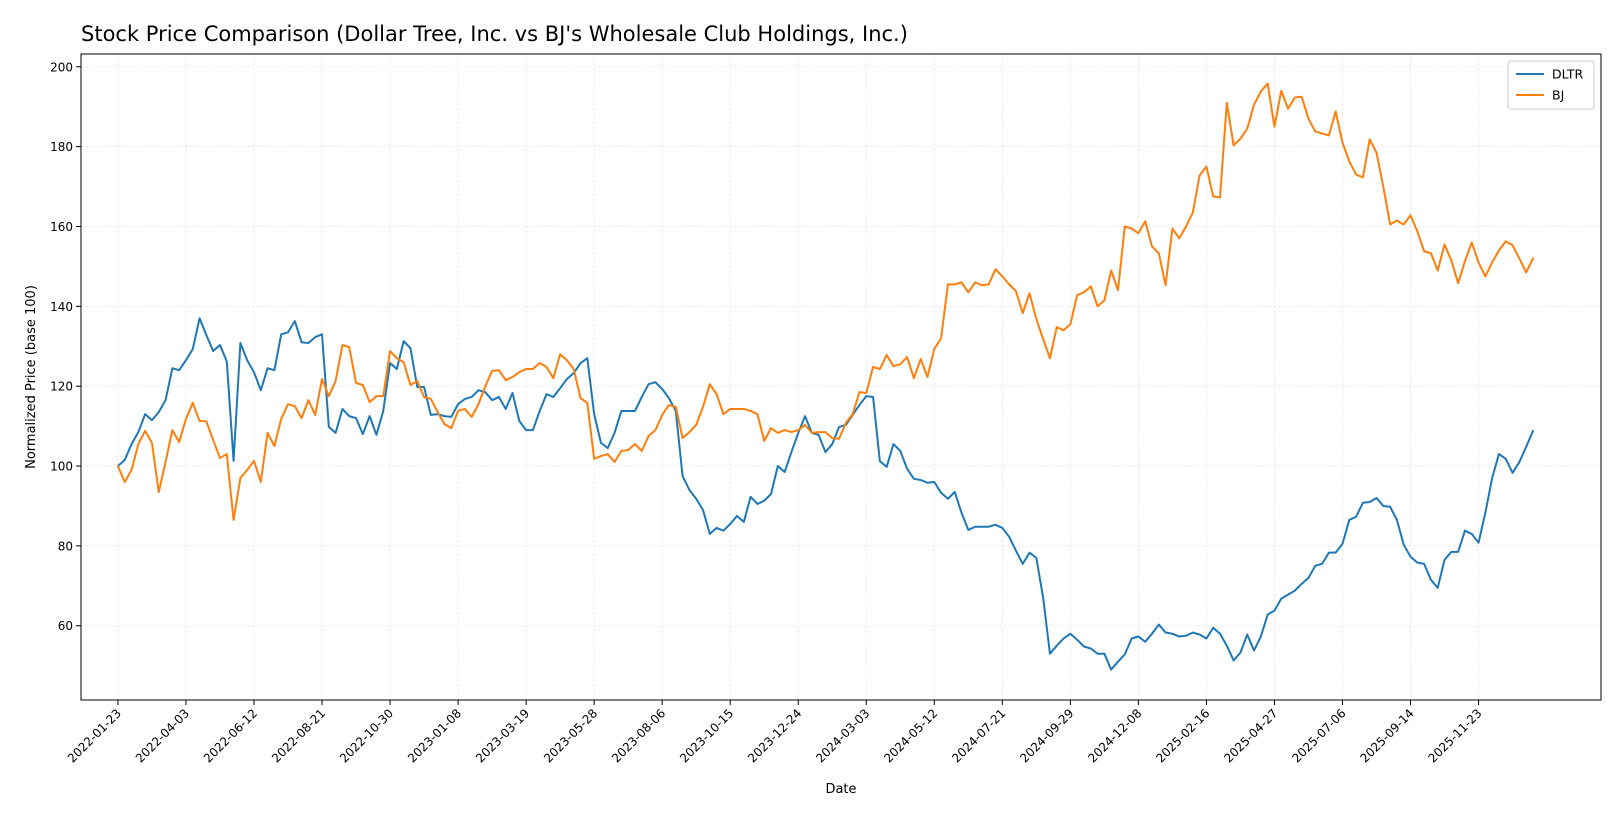 This screenshot has height=819, width=1620. I want to click on y-tick-label: 180, so click(61, 147).